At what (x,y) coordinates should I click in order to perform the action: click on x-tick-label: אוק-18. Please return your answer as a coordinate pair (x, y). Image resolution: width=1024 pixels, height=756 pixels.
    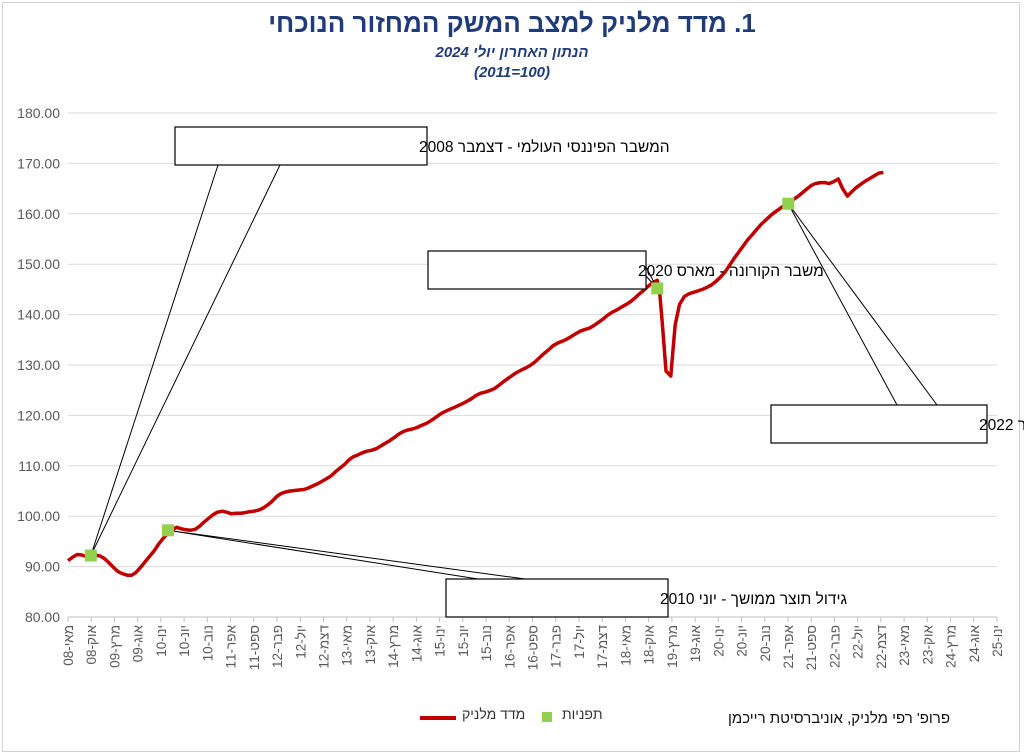
    Looking at the image, I should click on (649, 644).